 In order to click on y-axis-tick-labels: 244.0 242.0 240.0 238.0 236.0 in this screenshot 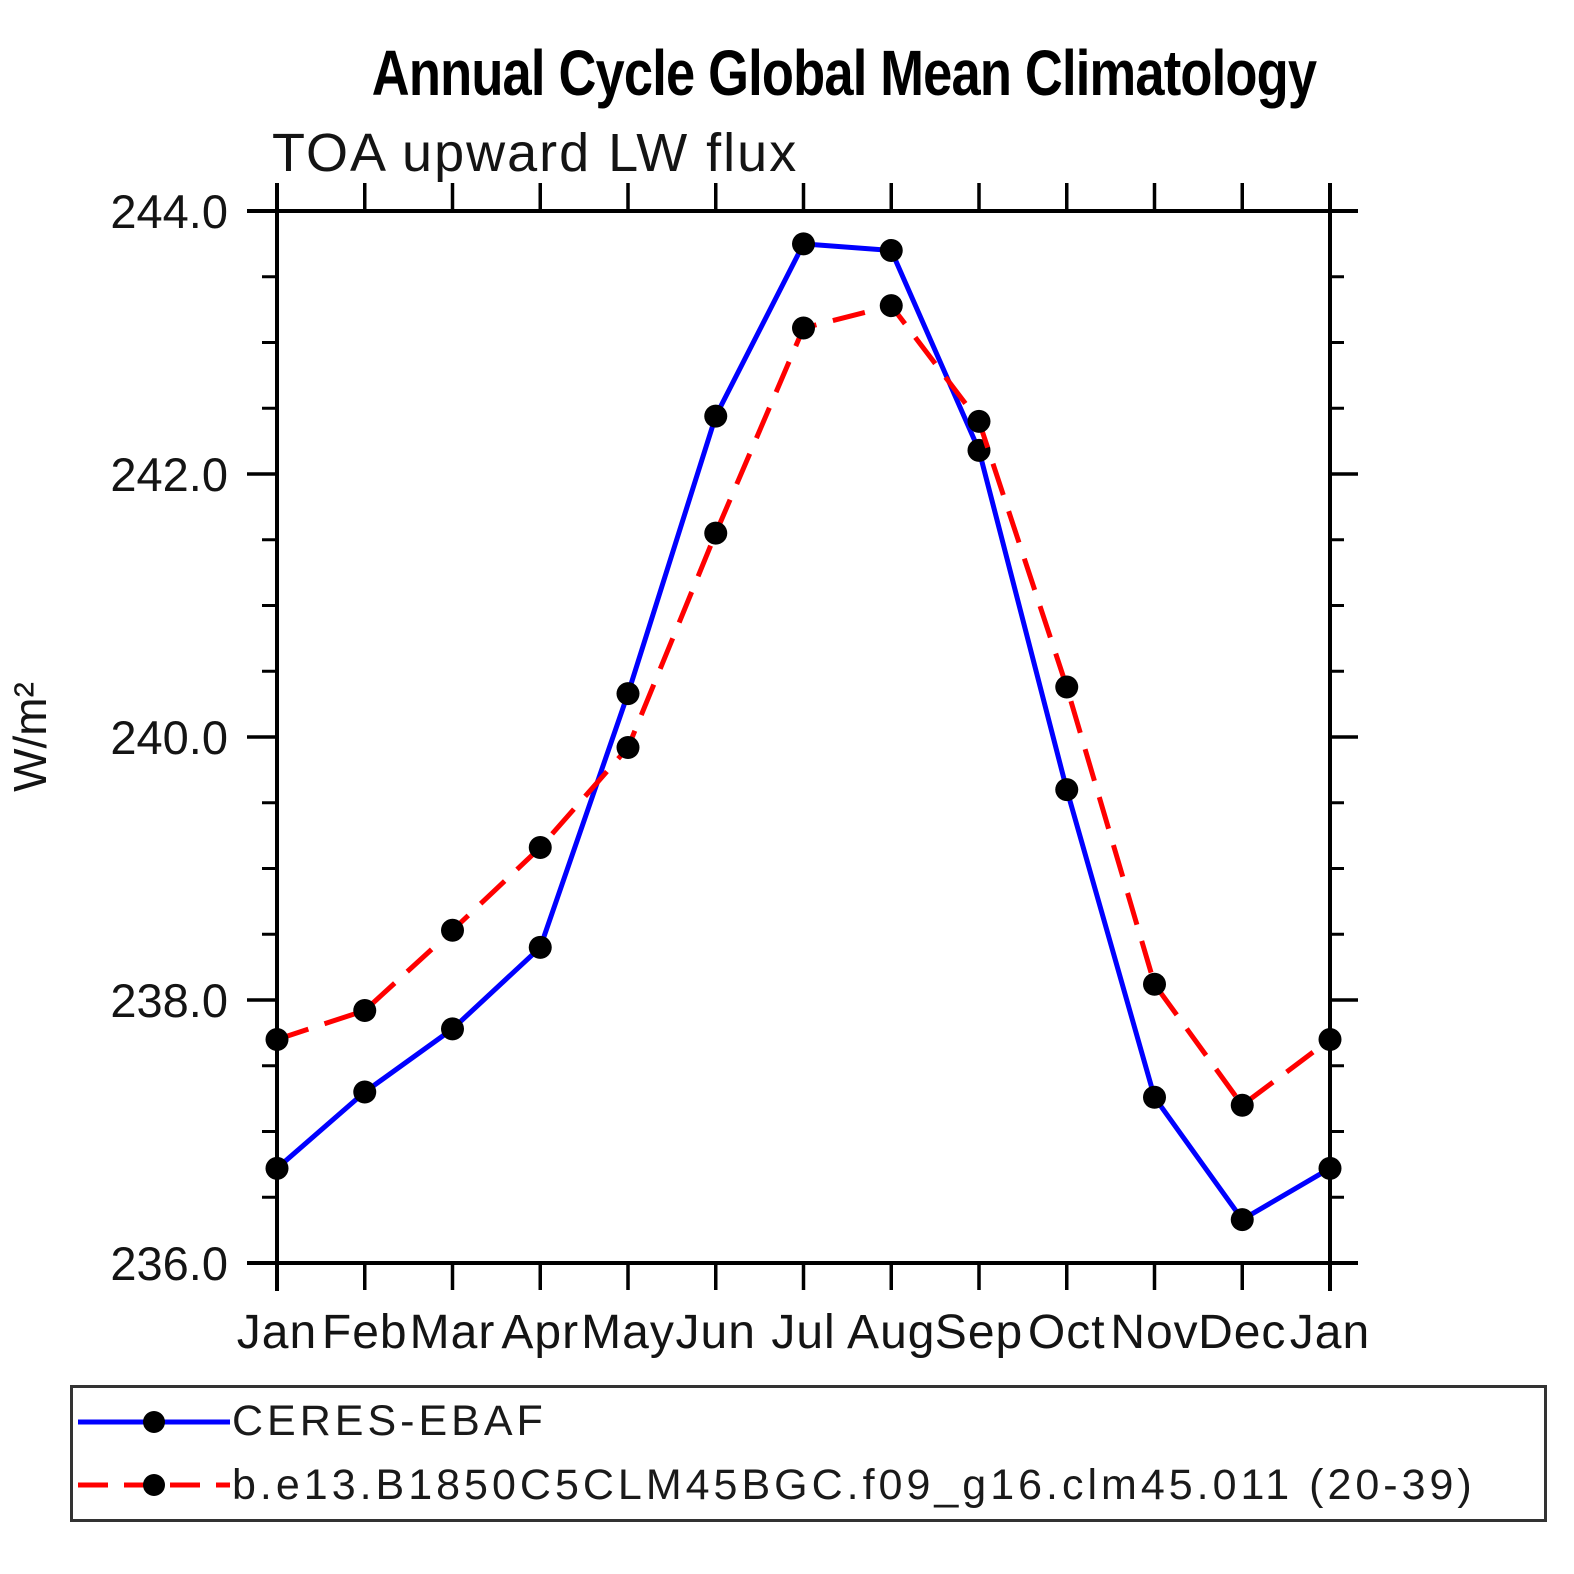, I will do `click(169, 737)`.